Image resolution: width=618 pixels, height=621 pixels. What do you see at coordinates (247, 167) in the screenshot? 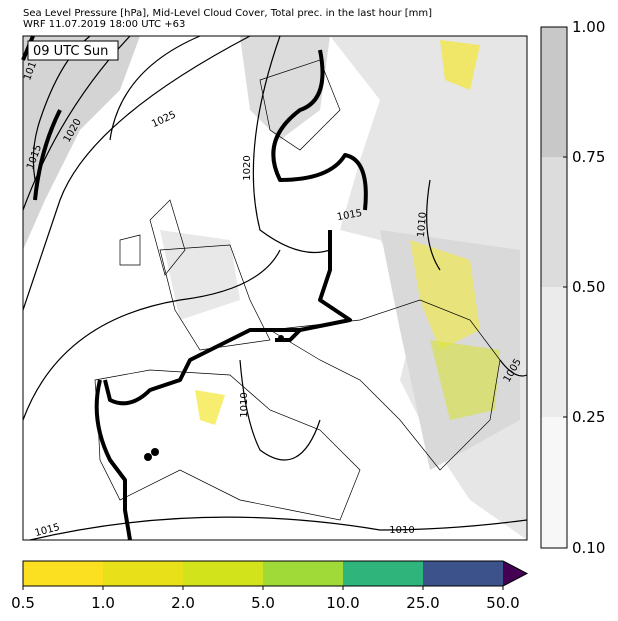
I see `isobar-label: 1020` at bounding box center [247, 167].